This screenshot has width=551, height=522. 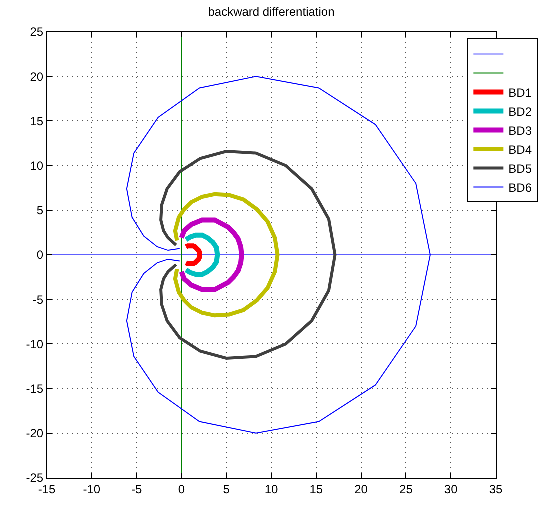 What do you see at coordinates (35, 478) in the screenshot?
I see `y-tick-label: -25` at bounding box center [35, 478].